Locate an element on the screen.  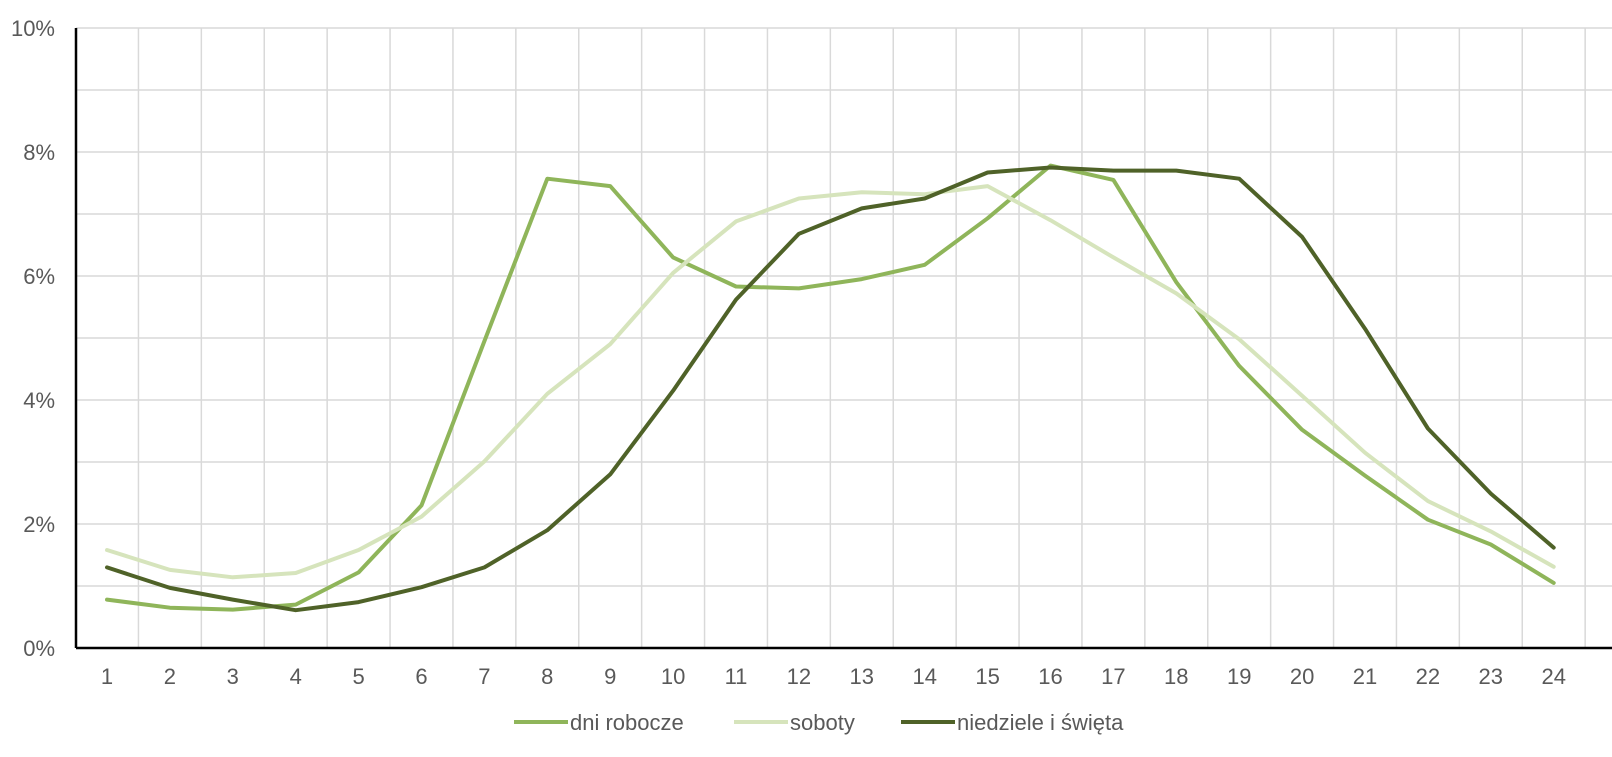
x-tick-label: 7 is located at coordinates (484, 676).